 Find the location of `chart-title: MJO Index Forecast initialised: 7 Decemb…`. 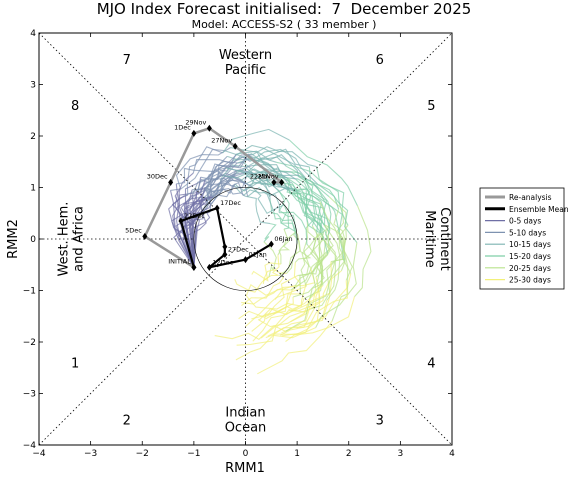

chart-title: MJO Index Forecast initialised: 7 Decemb… is located at coordinates (284, 9).